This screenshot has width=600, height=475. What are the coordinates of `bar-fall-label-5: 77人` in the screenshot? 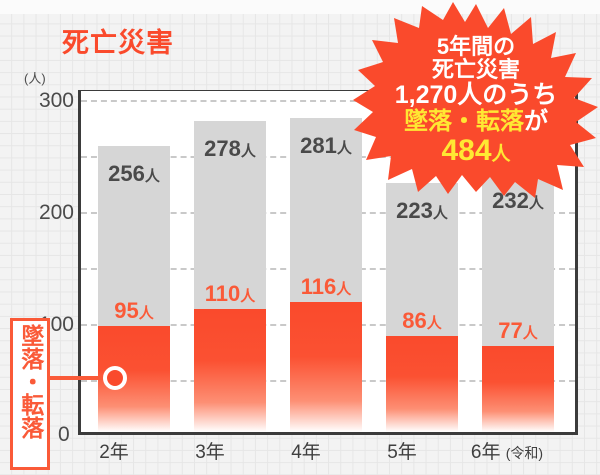 It's located at (518, 330).